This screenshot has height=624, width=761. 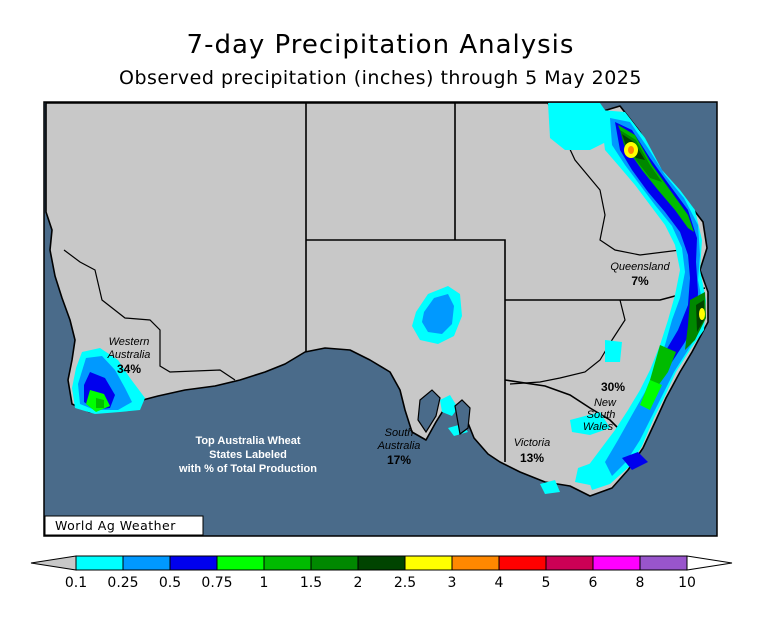 I want to click on legend-tick-label: 1.5, so click(x=311, y=583).